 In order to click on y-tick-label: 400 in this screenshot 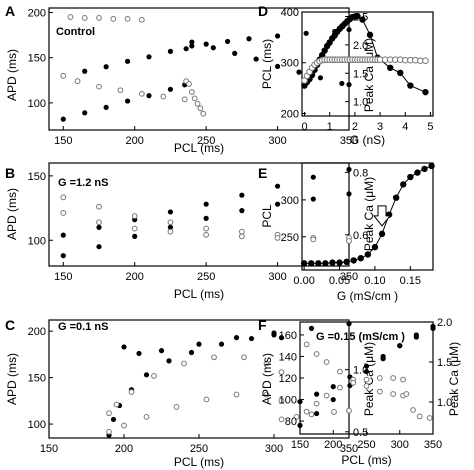, I will do `click(290, 13)`.